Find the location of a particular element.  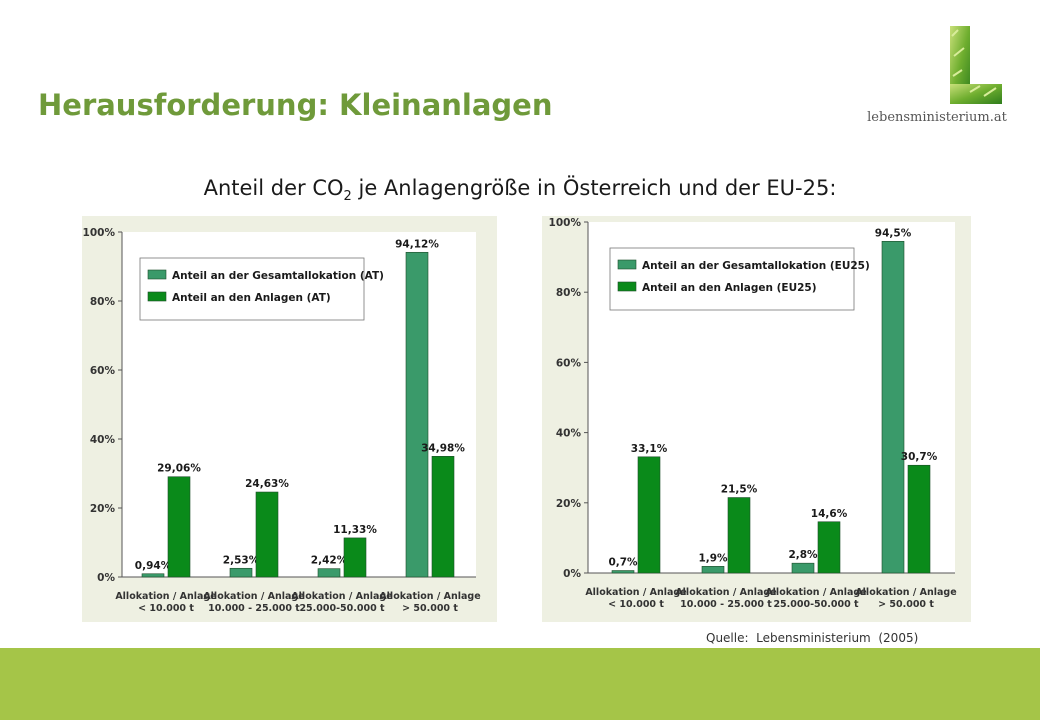

data-label: 0,94% is located at coordinates (153, 566).